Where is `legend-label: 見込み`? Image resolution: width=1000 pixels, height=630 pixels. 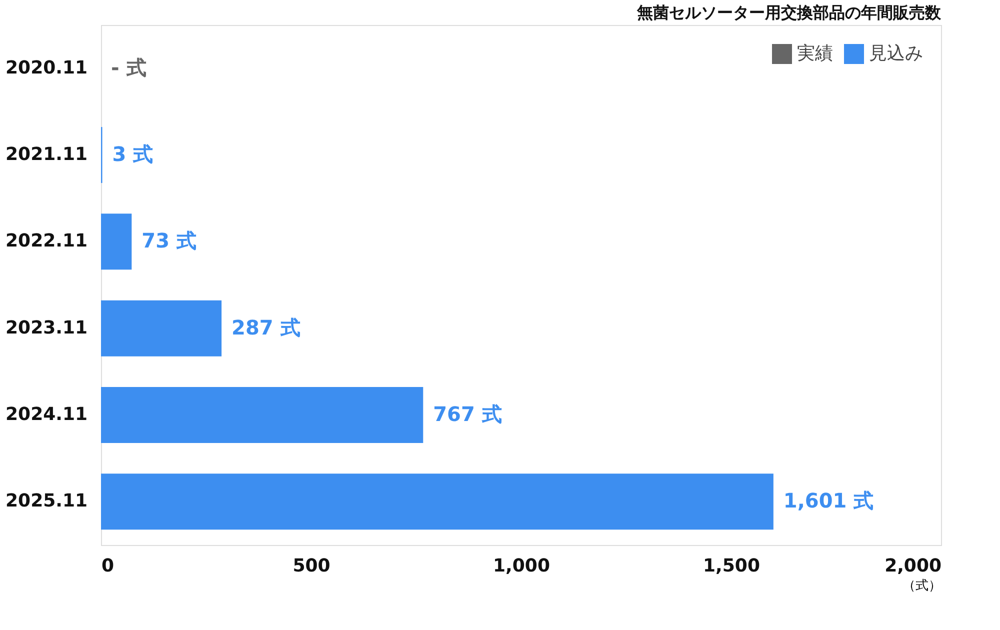 legend-label: 見込み is located at coordinates (896, 53).